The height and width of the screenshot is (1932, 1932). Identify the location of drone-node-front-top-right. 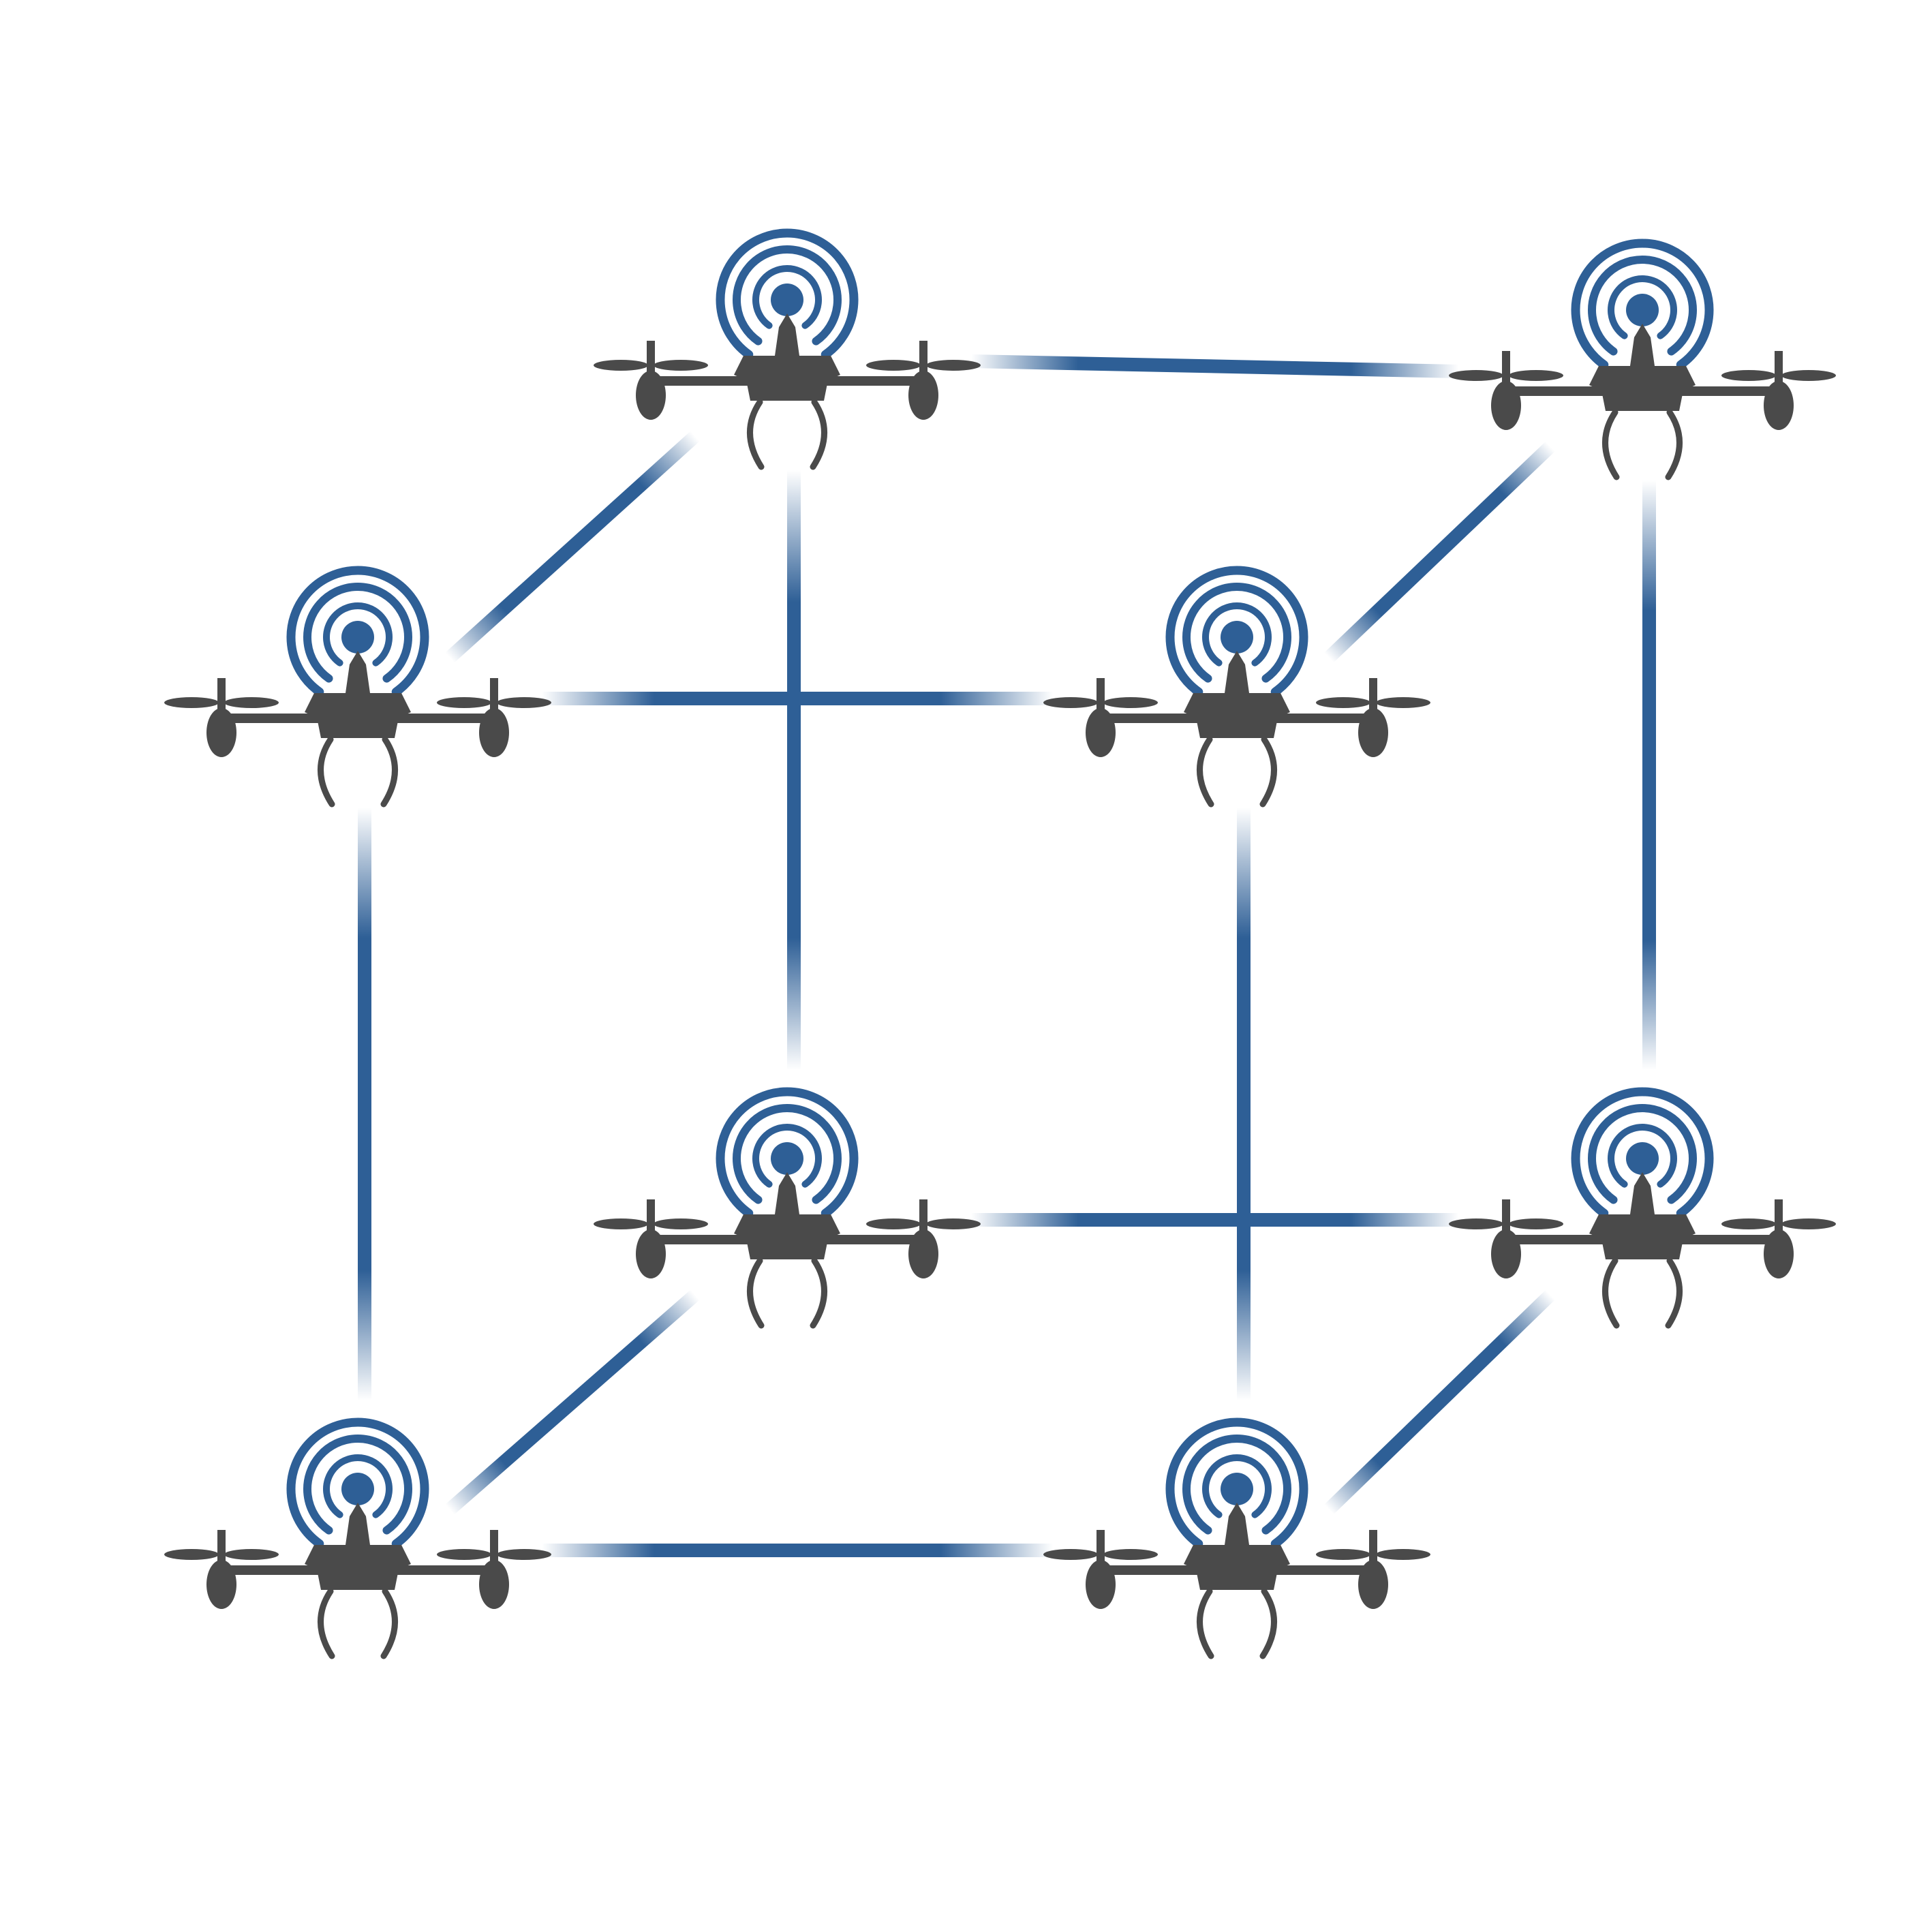
(1236, 687).